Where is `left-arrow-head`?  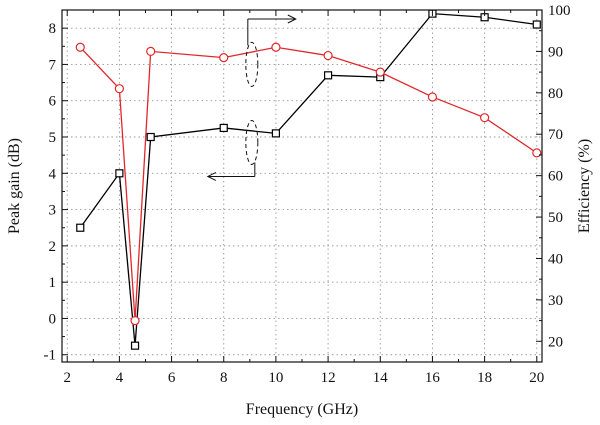
left-arrow-head is located at coordinates (211, 176).